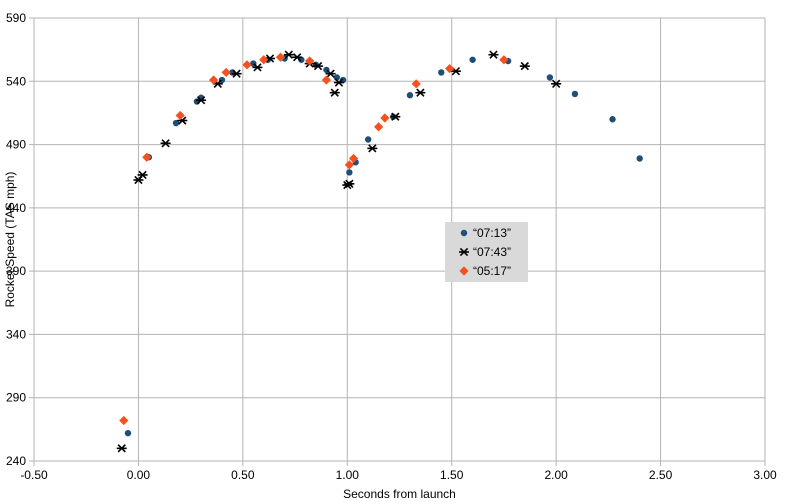  I want to click on y-axis-ticks: 240 290 340 390 440 490 540 590, so click(16, 239).